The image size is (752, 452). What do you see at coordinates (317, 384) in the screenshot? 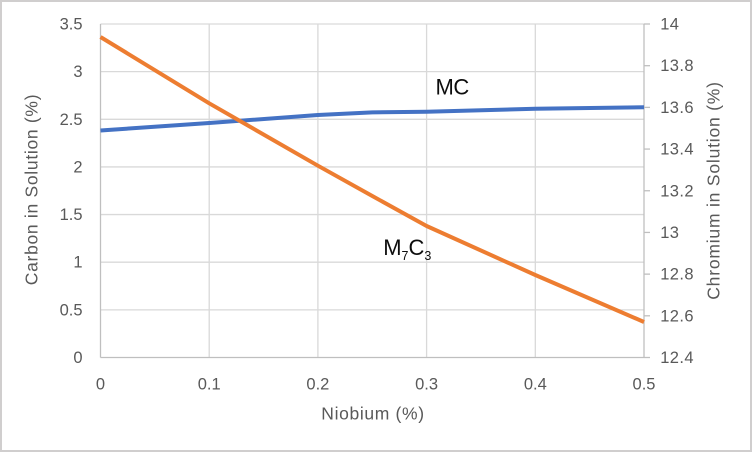
I see `svg-text: 0.2` at bounding box center [317, 384].